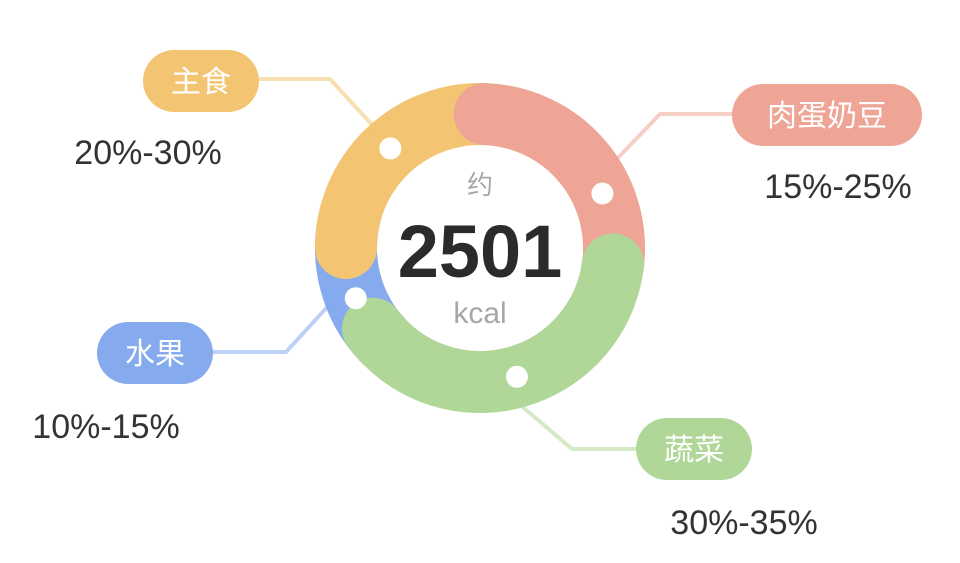  I want to click on range-label-0: 20%-30%, so click(147, 153).